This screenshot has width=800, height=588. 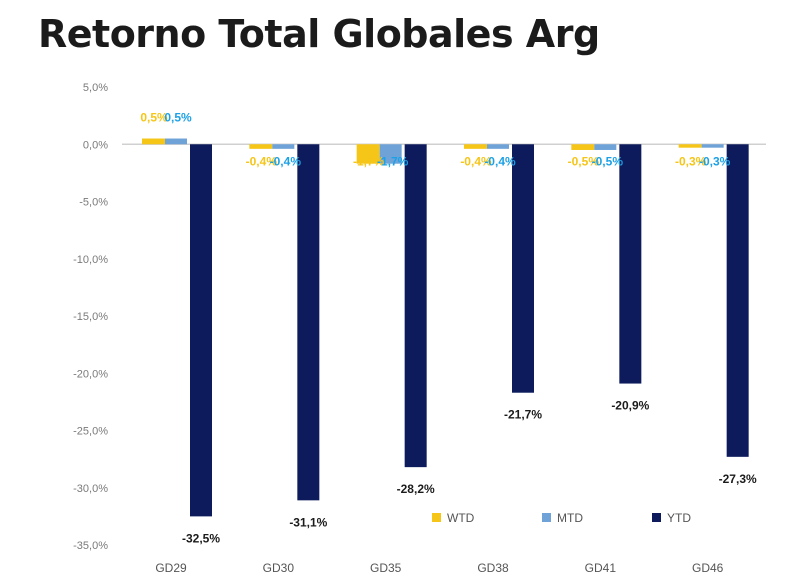 What do you see at coordinates (476, 161) in the screenshot?
I see `data-label-wtd-gd38: -0,4%` at bounding box center [476, 161].